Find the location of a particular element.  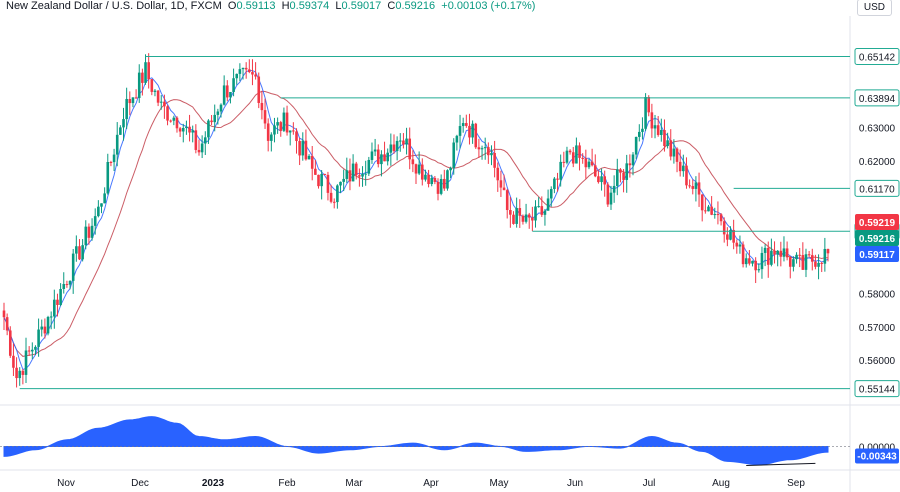

x-axis-tick-label: Jul is located at coordinates (649, 483).